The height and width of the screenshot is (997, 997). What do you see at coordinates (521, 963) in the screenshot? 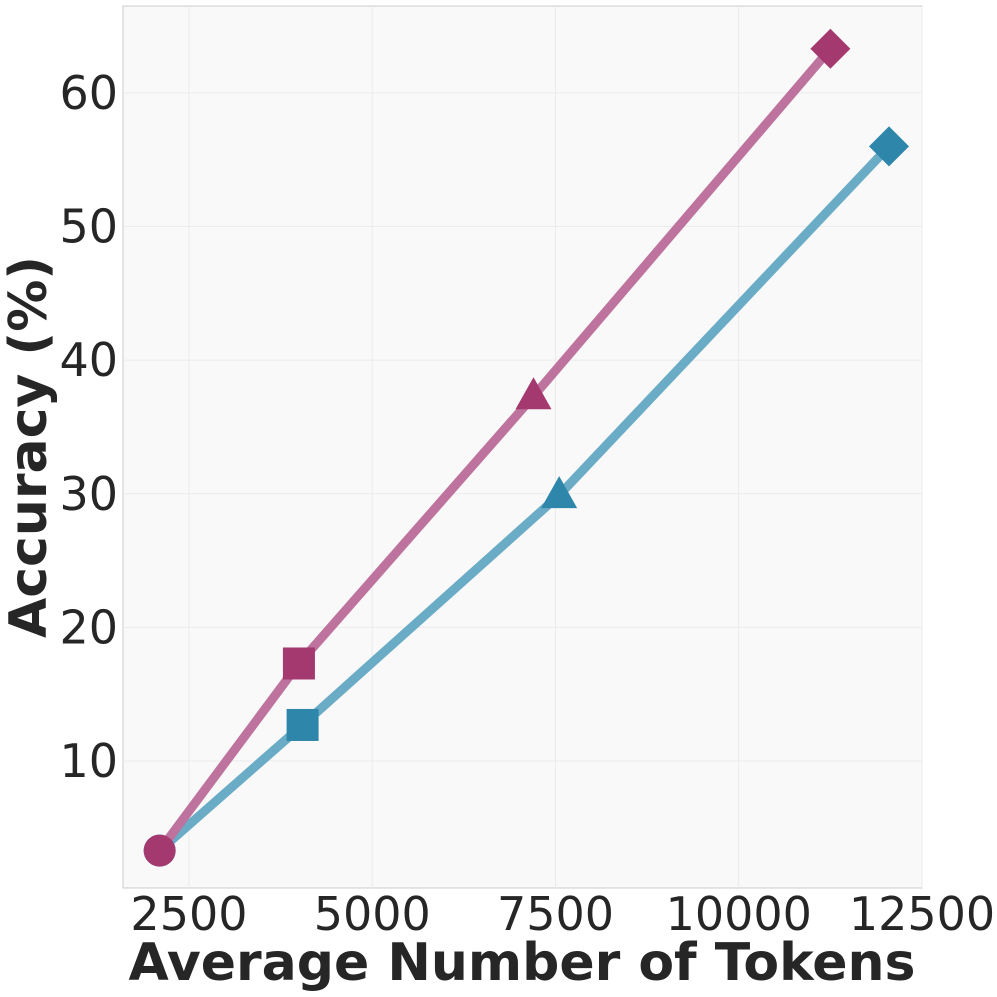
I see `x-axis-label: Average Number of Tokens` at bounding box center [521, 963].